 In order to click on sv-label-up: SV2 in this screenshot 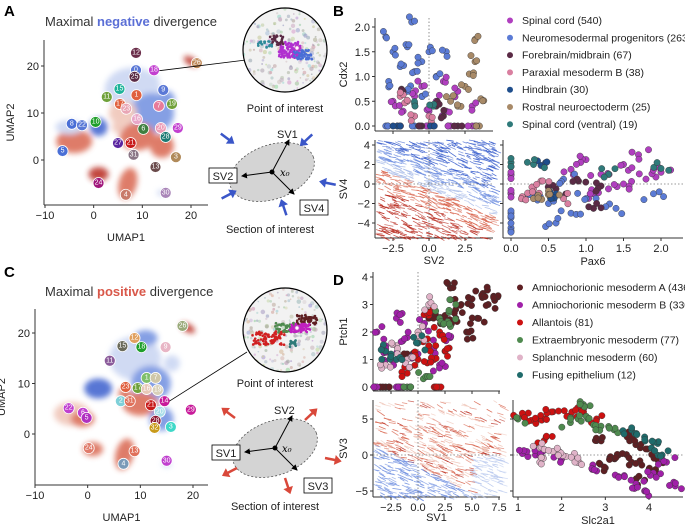, I will do `click(284, 411)`.